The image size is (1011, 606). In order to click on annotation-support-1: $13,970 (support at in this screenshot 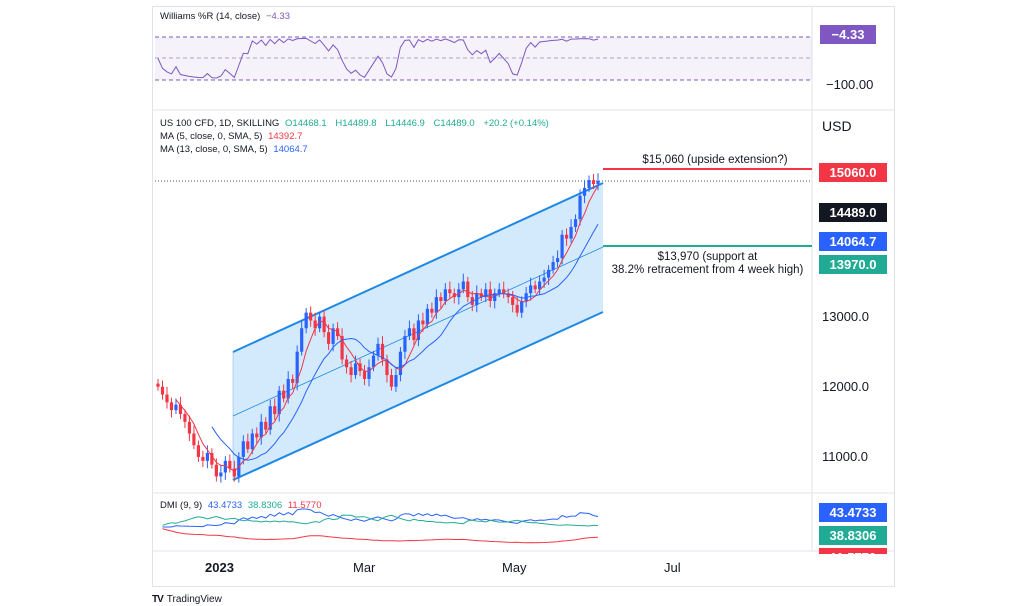, I will do `click(707, 257)`.